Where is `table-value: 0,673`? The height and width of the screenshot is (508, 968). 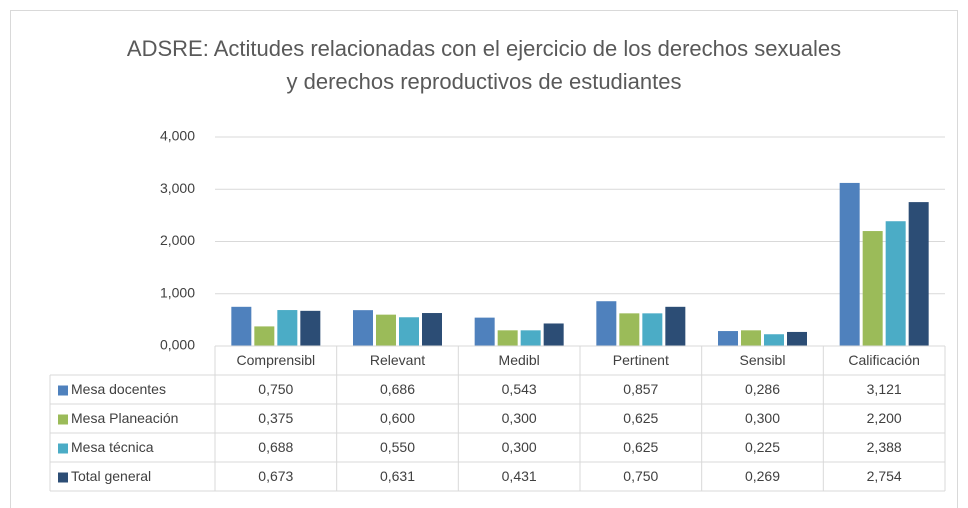
table-value: 0,673 is located at coordinates (275, 476).